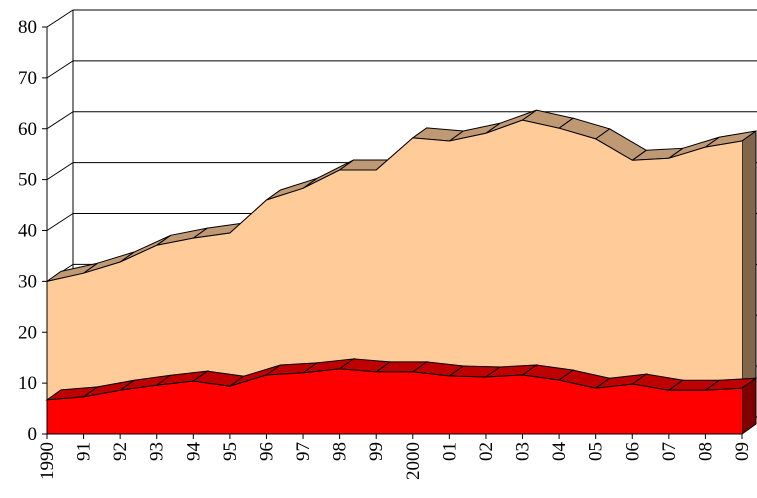 This screenshot has height=498, width=757. What do you see at coordinates (47, 461) in the screenshot?
I see `x-tick-label: 1990` at bounding box center [47, 461].